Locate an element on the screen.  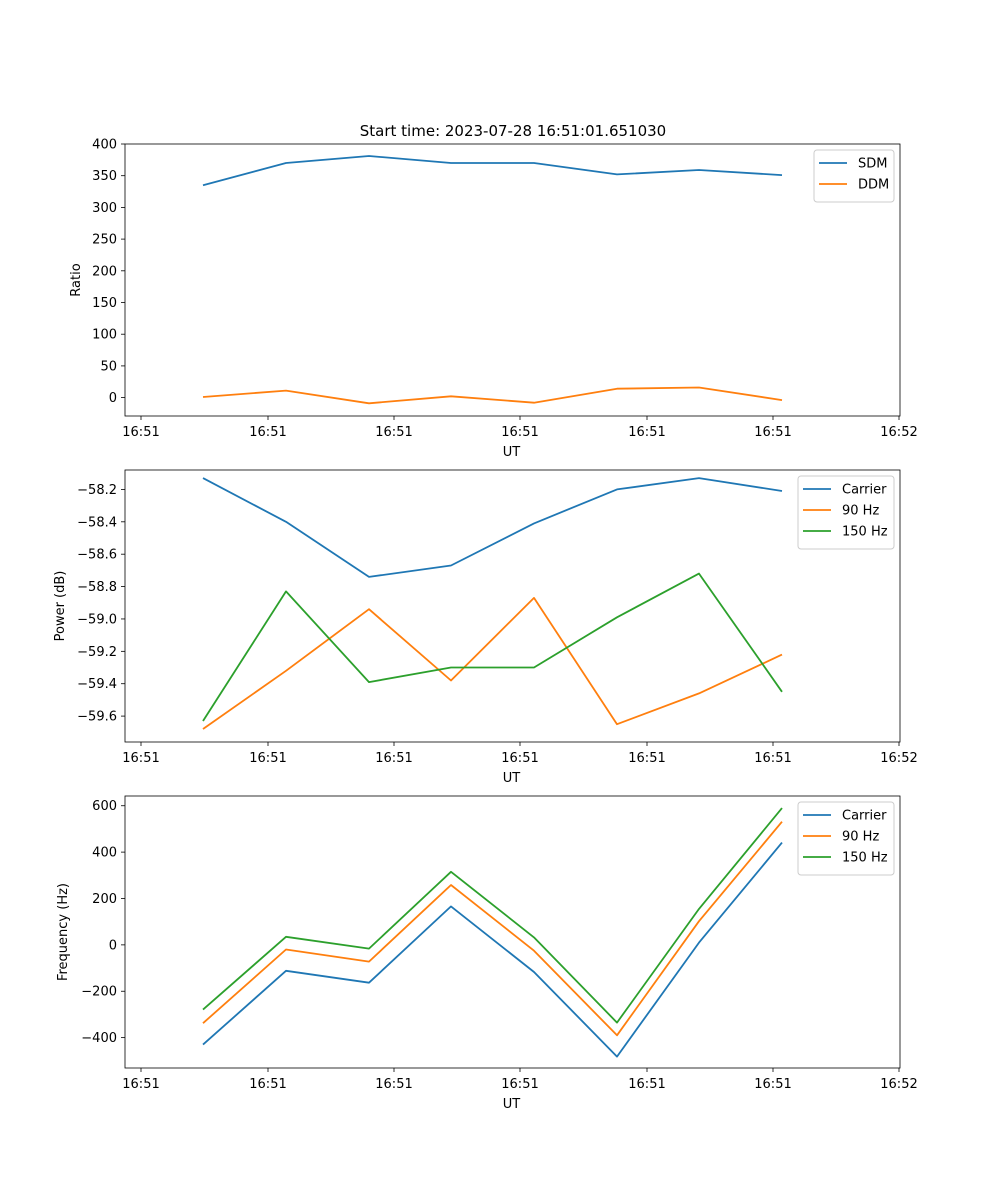
y-tick-label: −59.4 is located at coordinates (97, 684).